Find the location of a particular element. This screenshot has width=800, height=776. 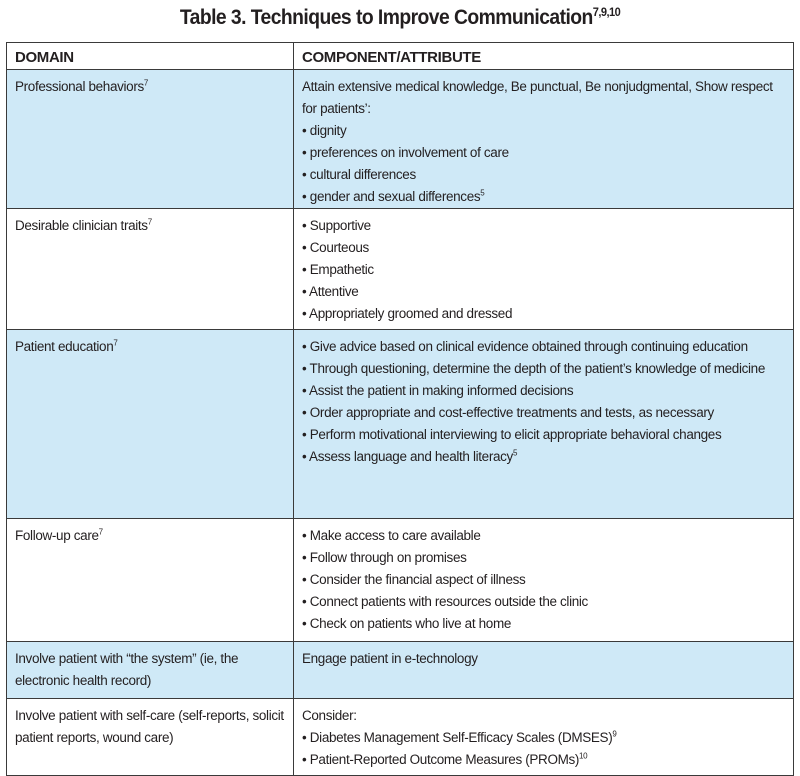

list-item: Attentive is located at coordinates (543, 292).